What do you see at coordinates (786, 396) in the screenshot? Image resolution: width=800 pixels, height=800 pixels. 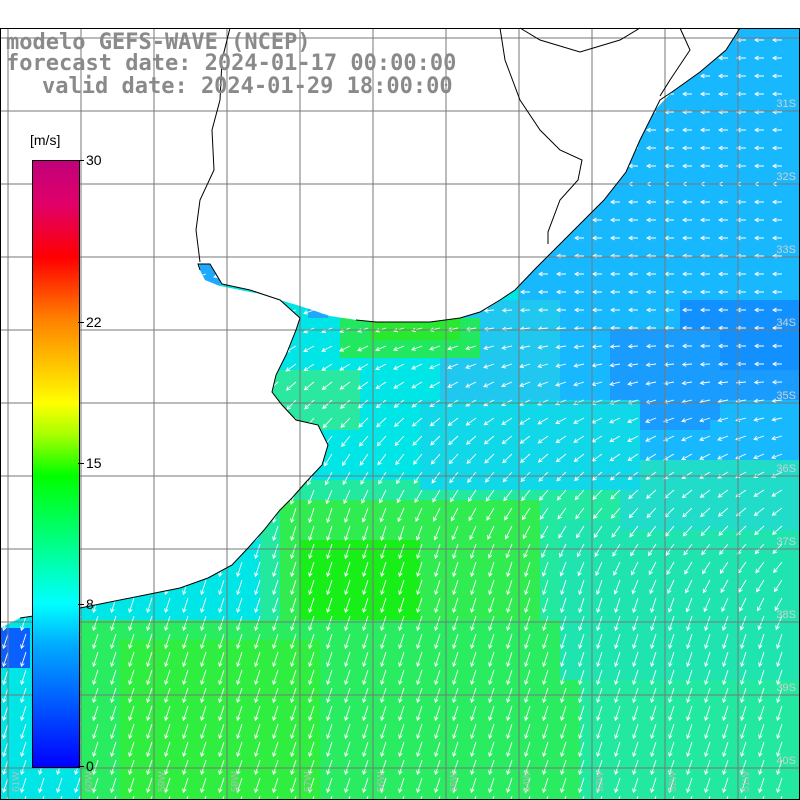 I see `latitude-label: 35S` at bounding box center [786, 396].